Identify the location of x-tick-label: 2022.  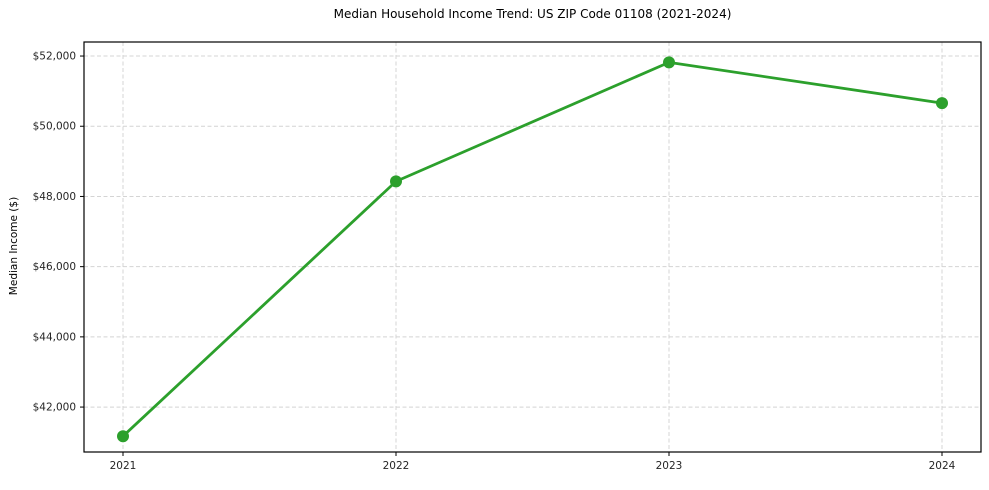
(396, 466).